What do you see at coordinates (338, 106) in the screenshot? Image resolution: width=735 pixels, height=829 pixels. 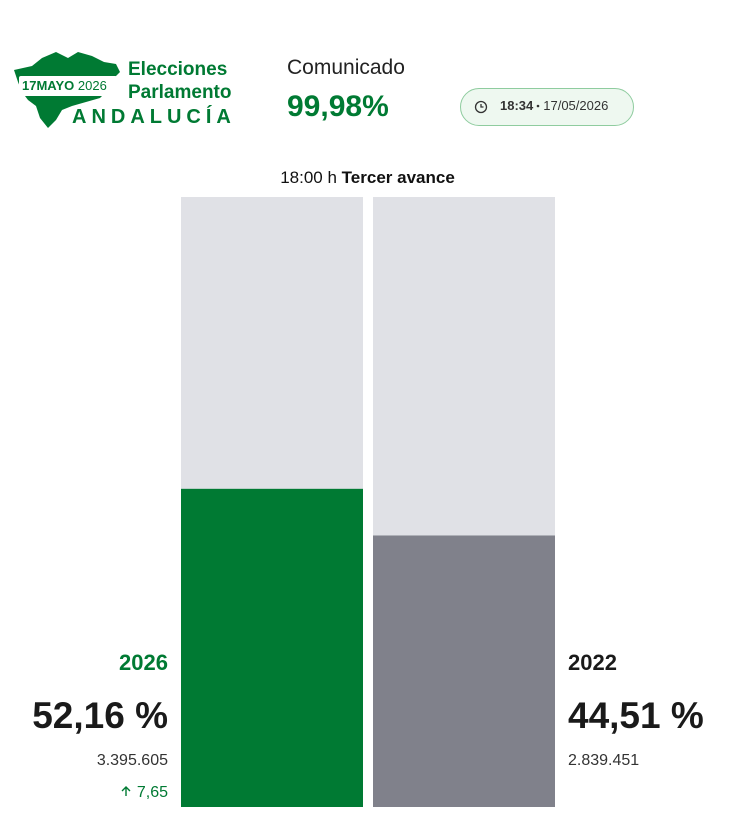 I see `status-value: 99,98%` at bounding box center [338, 106].